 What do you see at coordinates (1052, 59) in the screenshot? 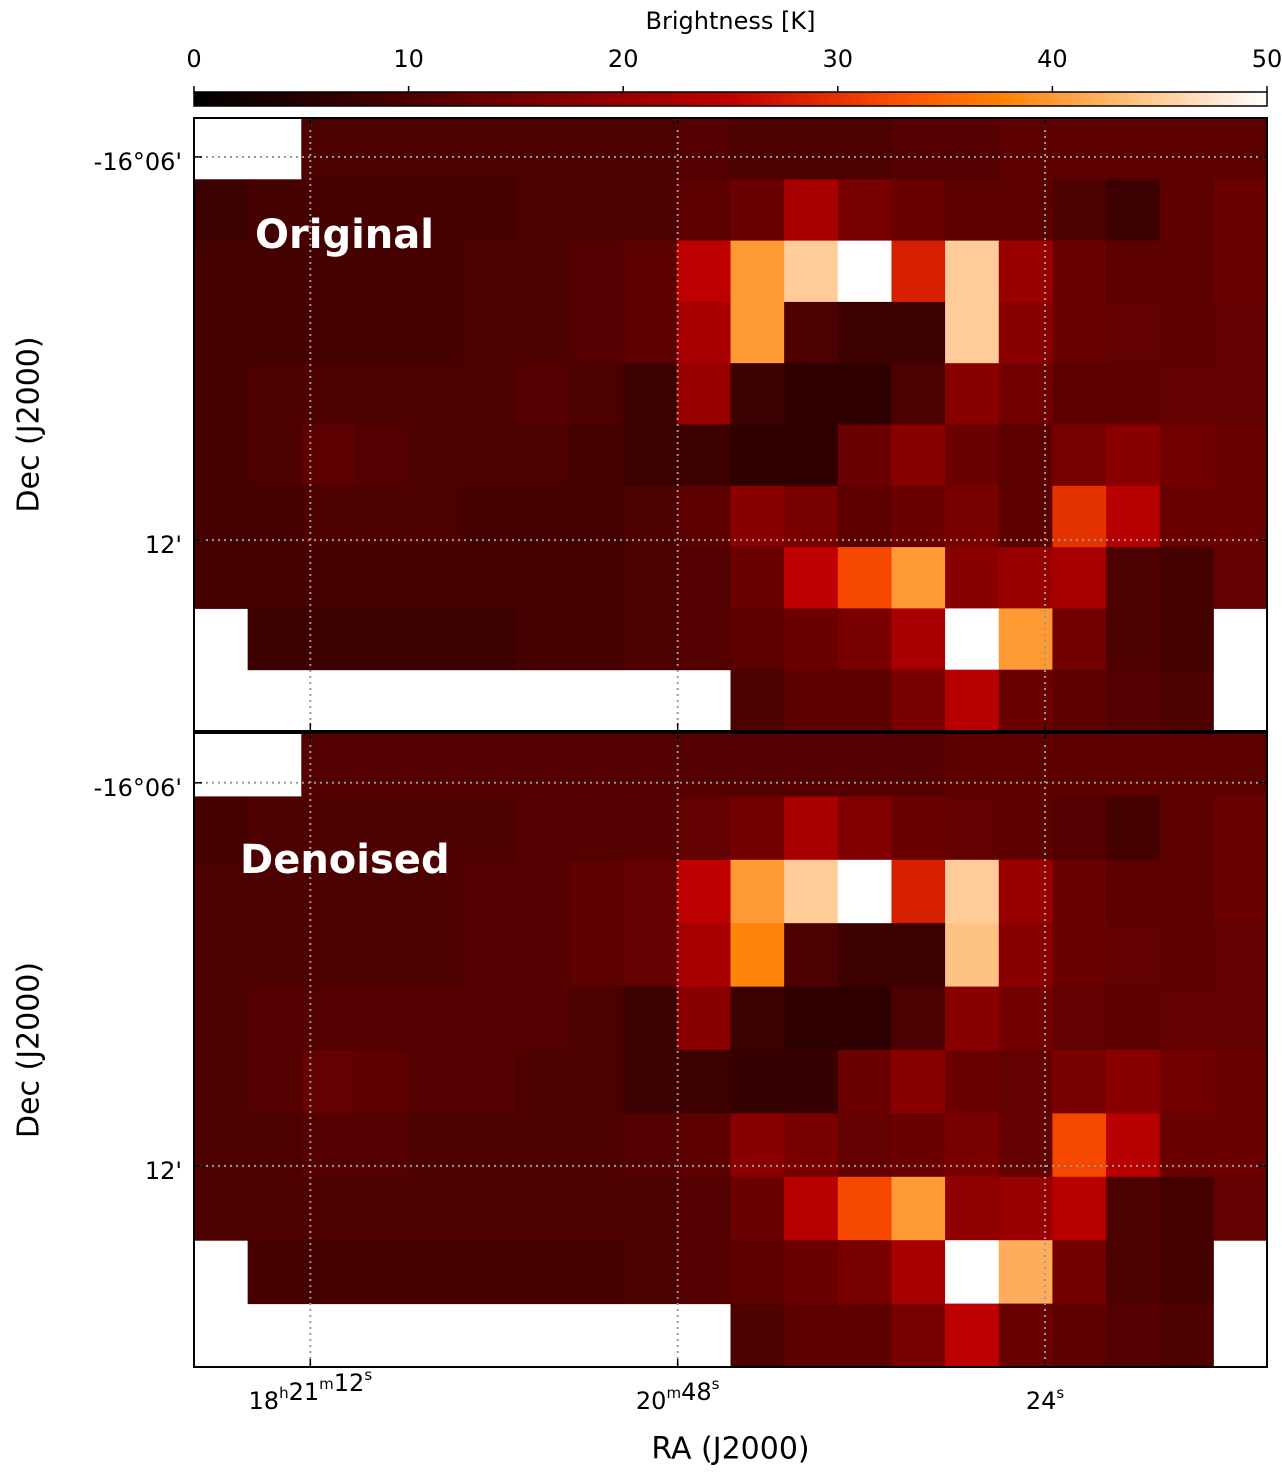
I see `colorbar-tick-label: 40` at bounding box center [1052, 59].